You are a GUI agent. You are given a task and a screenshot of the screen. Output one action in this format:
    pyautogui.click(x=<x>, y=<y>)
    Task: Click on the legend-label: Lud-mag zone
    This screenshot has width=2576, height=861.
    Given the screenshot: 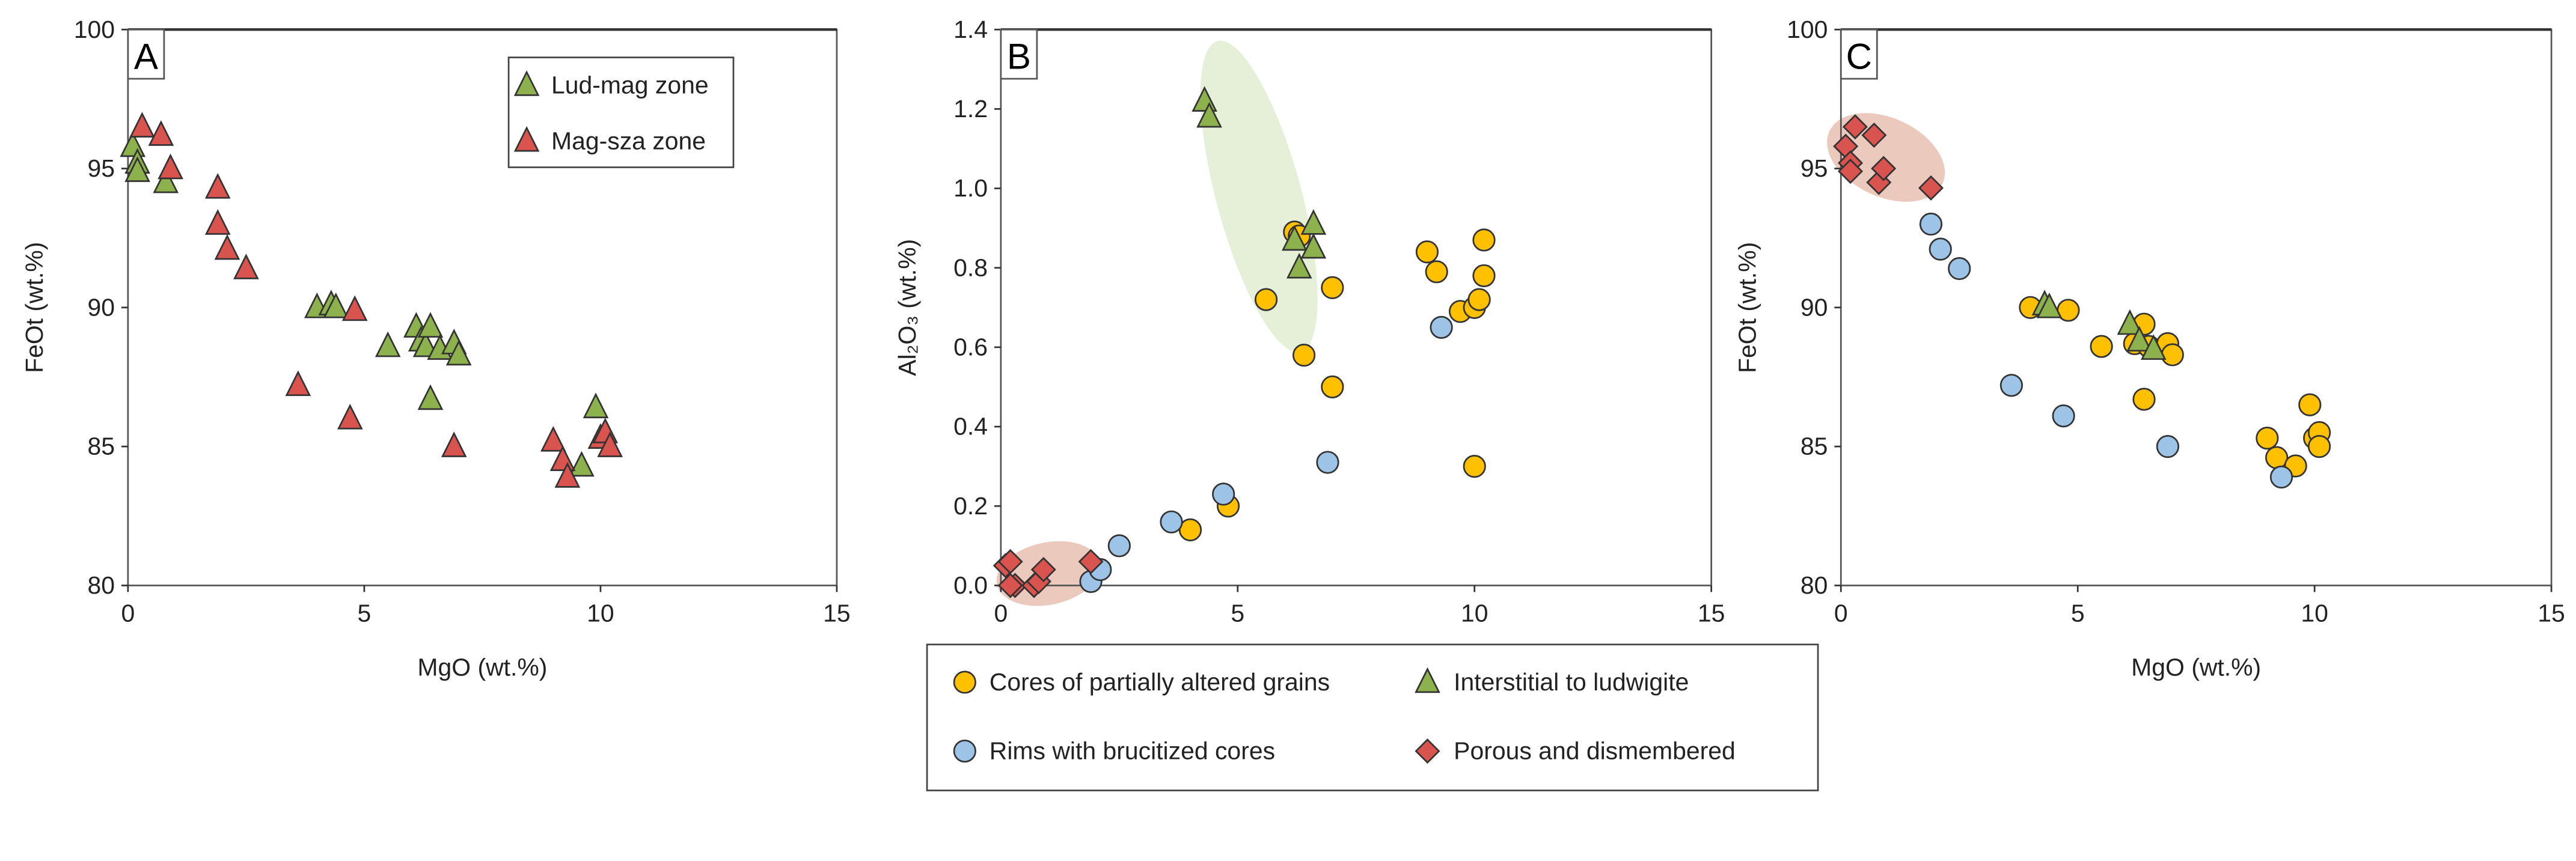 What is the action you would take?
    pyautogui.click(x=630, y=85)
    